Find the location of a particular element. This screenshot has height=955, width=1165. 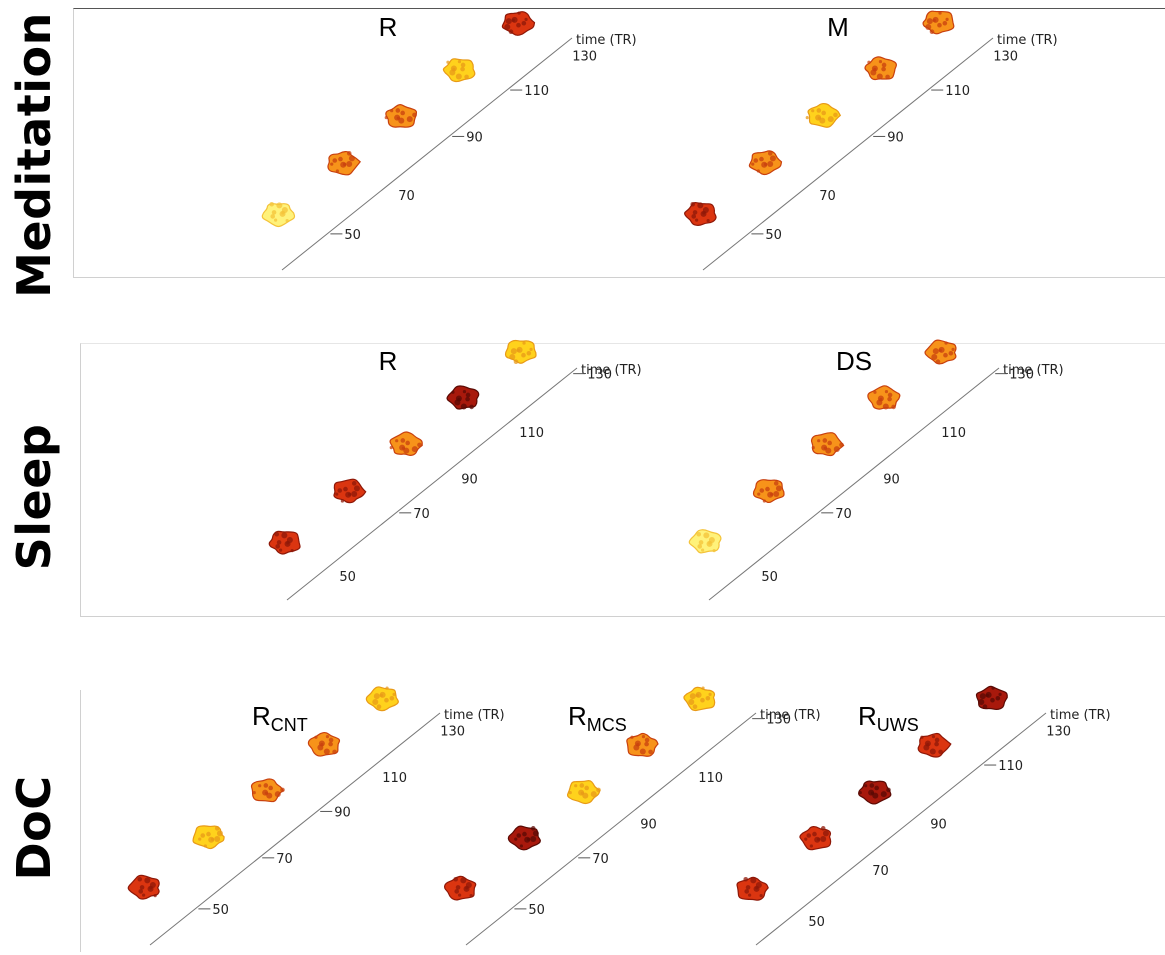

panel-2-1: RMCS time (TR) 50 70 90 110 130 is located at coordinates (632, 816).